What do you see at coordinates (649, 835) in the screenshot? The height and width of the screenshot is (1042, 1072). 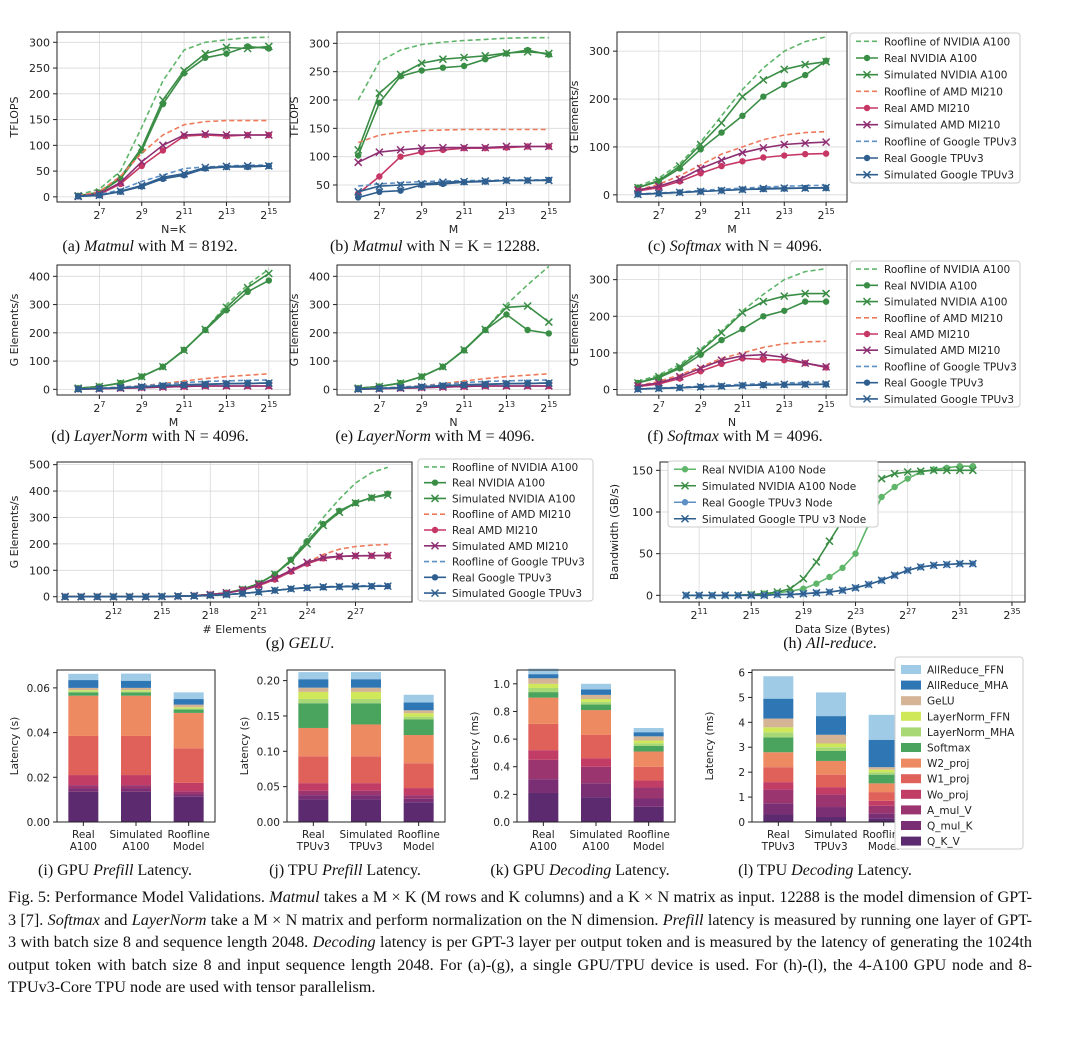 I see `x-tick-label: Roofline` at bounding box center [649, 835].